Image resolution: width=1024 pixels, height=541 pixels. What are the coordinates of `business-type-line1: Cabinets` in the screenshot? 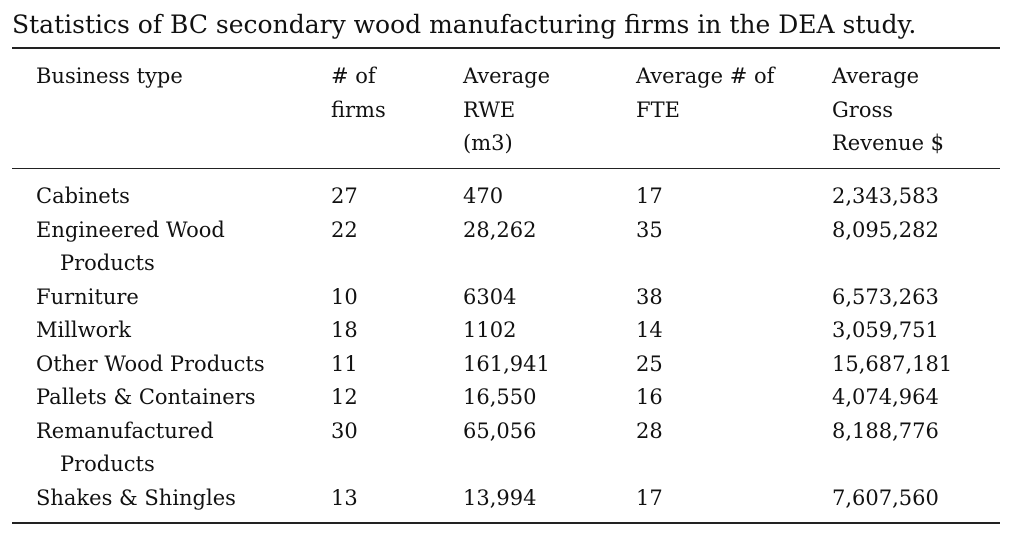 It's located at (83, 196).